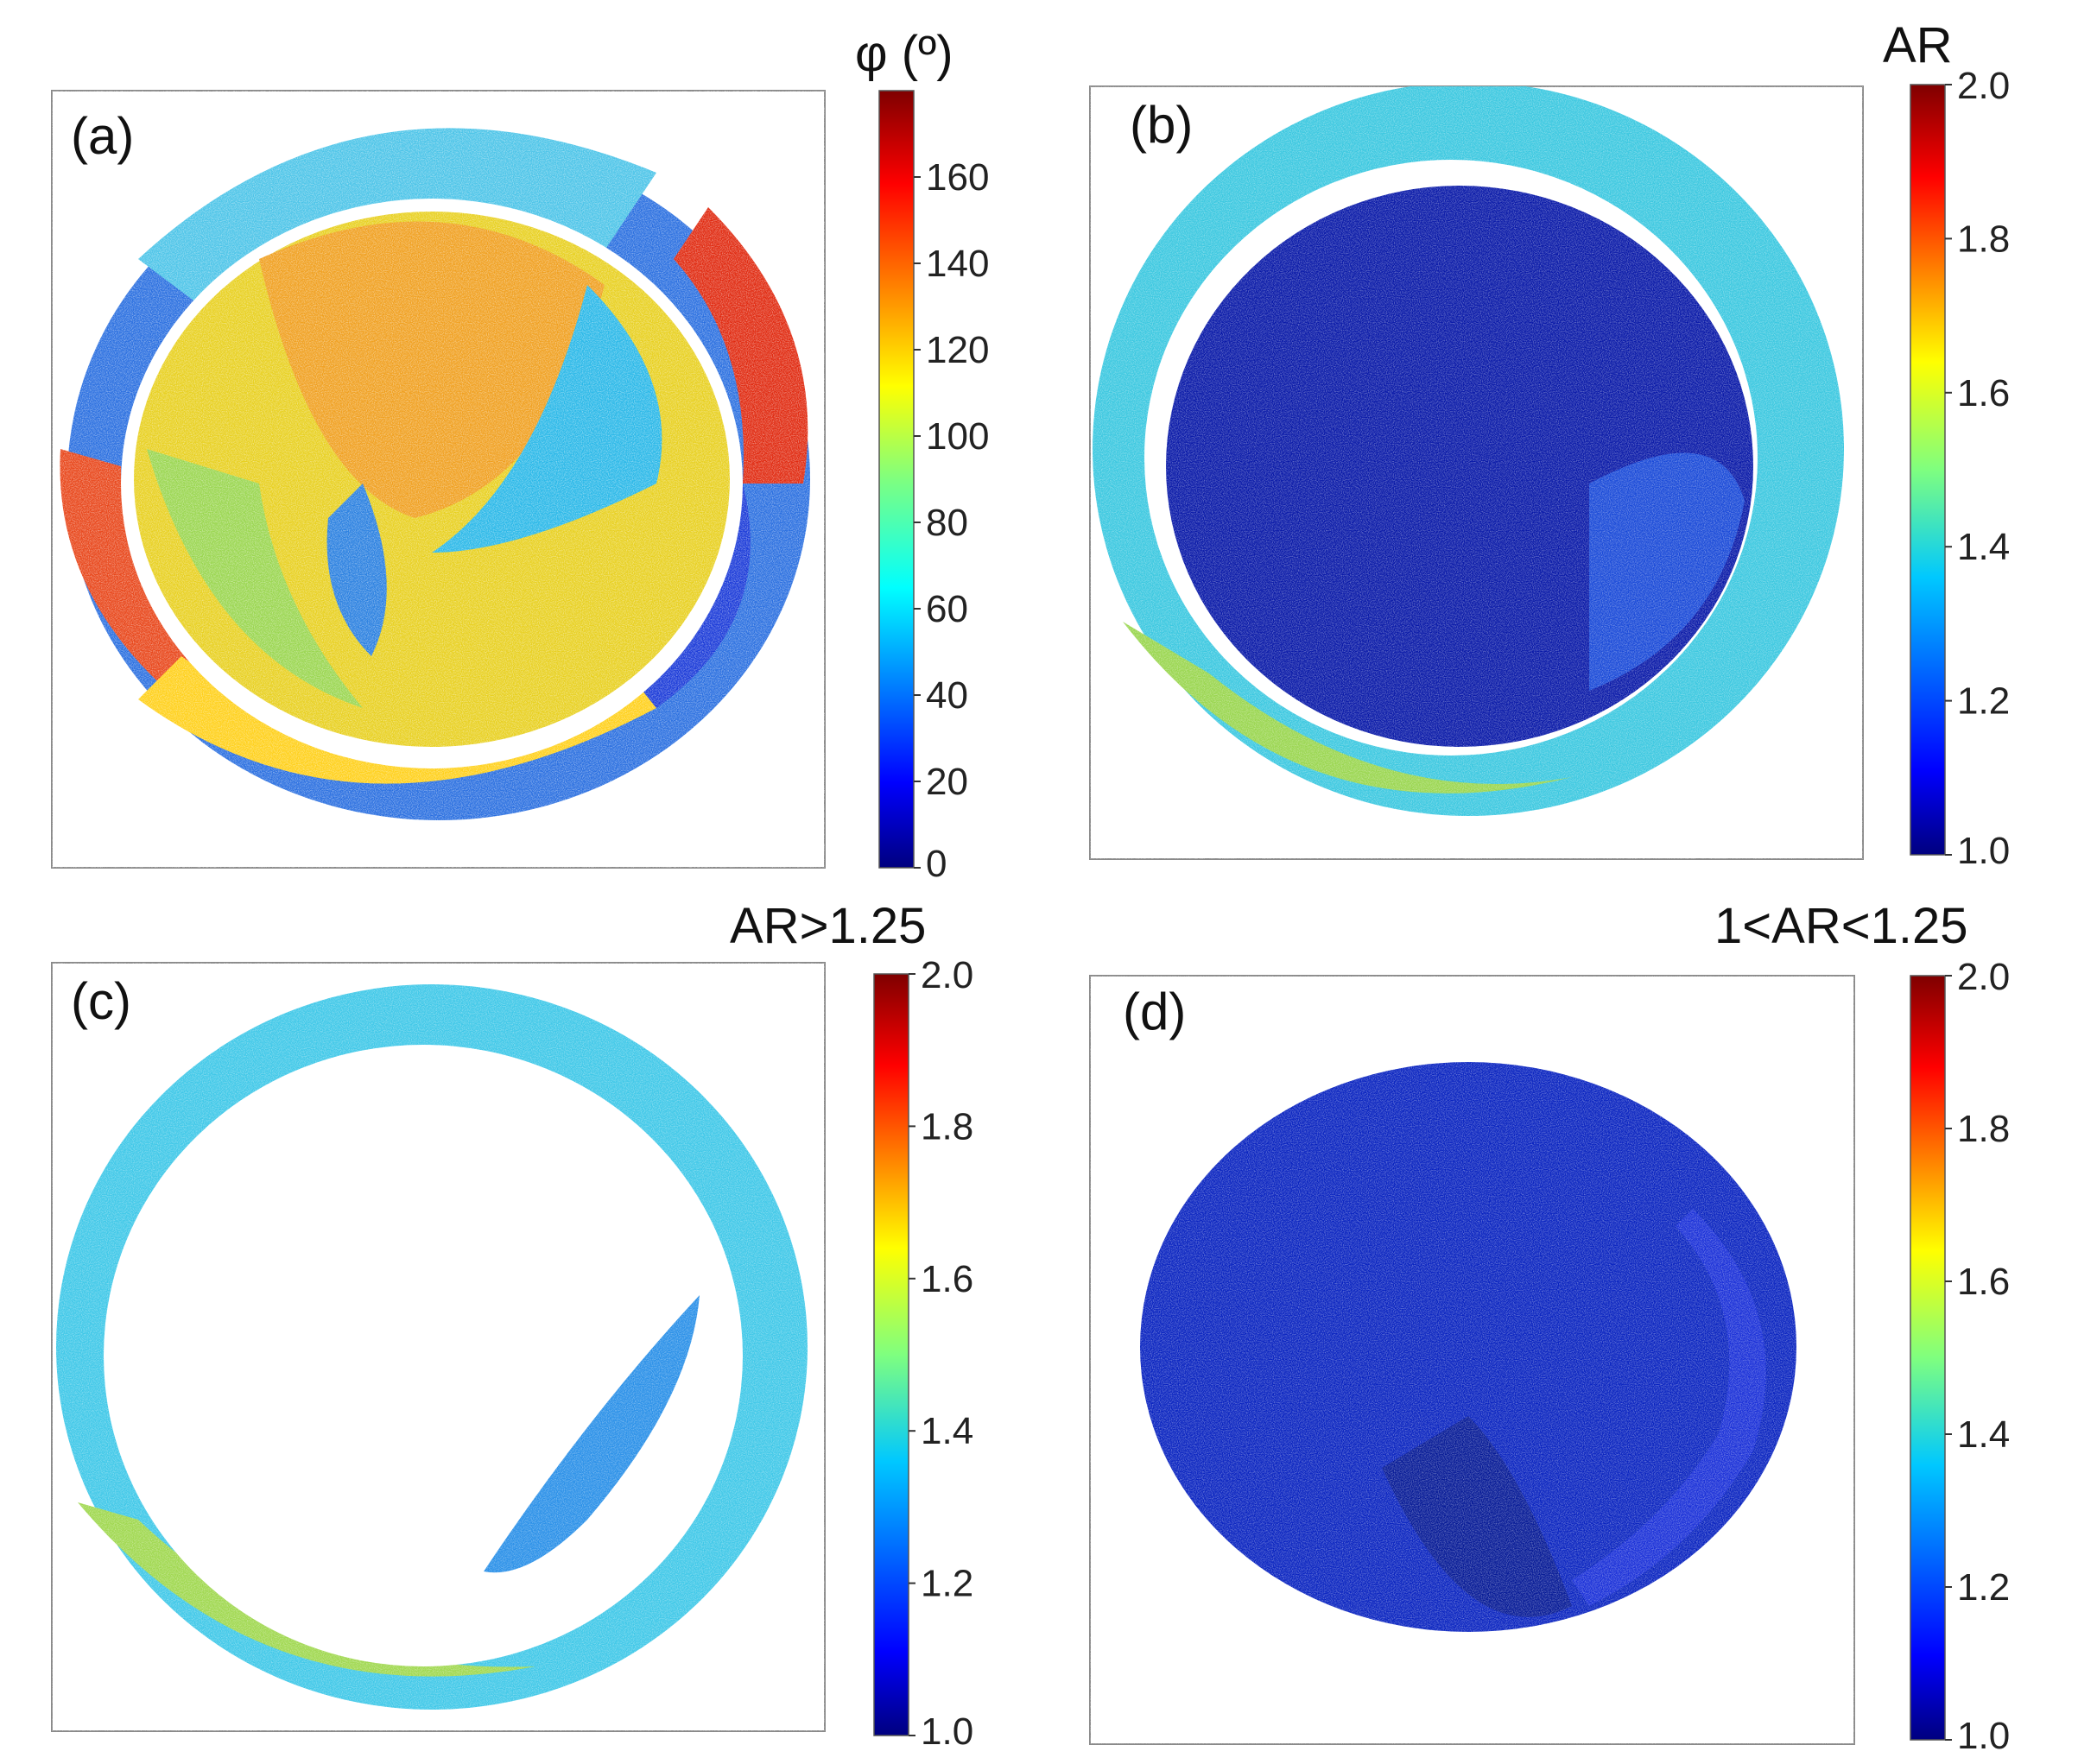 This screenshot has width=2078, height=1764. What do you see at coordinates (958, 350) in the screenshot?
I see `colorbar-tick-label: 120` at bounding box center [958, 350].